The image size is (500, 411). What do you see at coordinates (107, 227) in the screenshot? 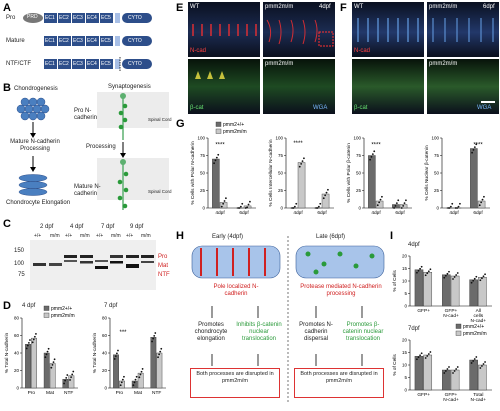
I see `tp-7dpf: 7 dpf` at bounding box center [107, 227].